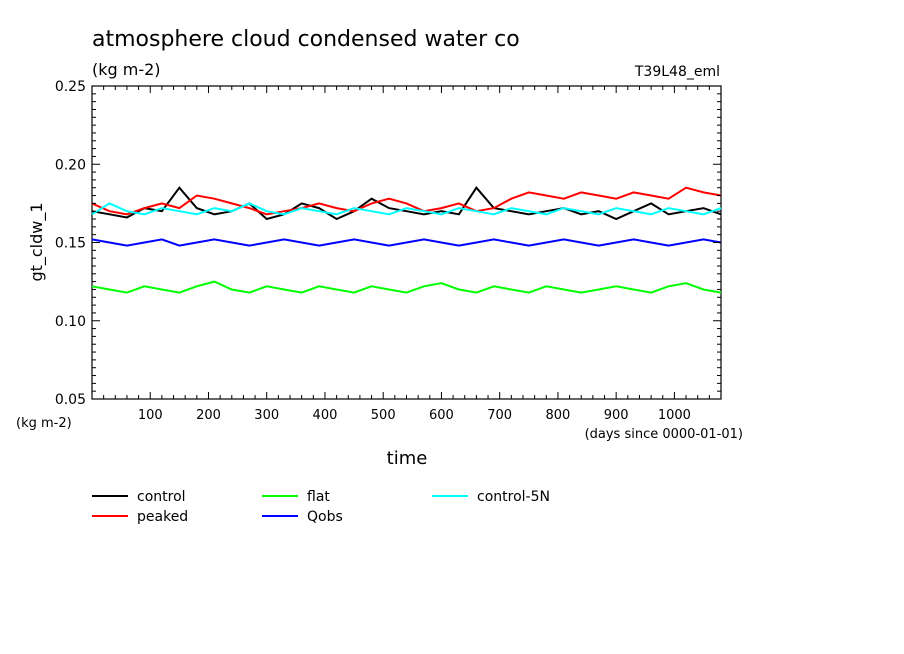 Image resolution: width=904 pixels, height=654 pixels. Describe the element at coordinates (383, 415) in the screenshot. I see `x-tick-label: 500` at that location.